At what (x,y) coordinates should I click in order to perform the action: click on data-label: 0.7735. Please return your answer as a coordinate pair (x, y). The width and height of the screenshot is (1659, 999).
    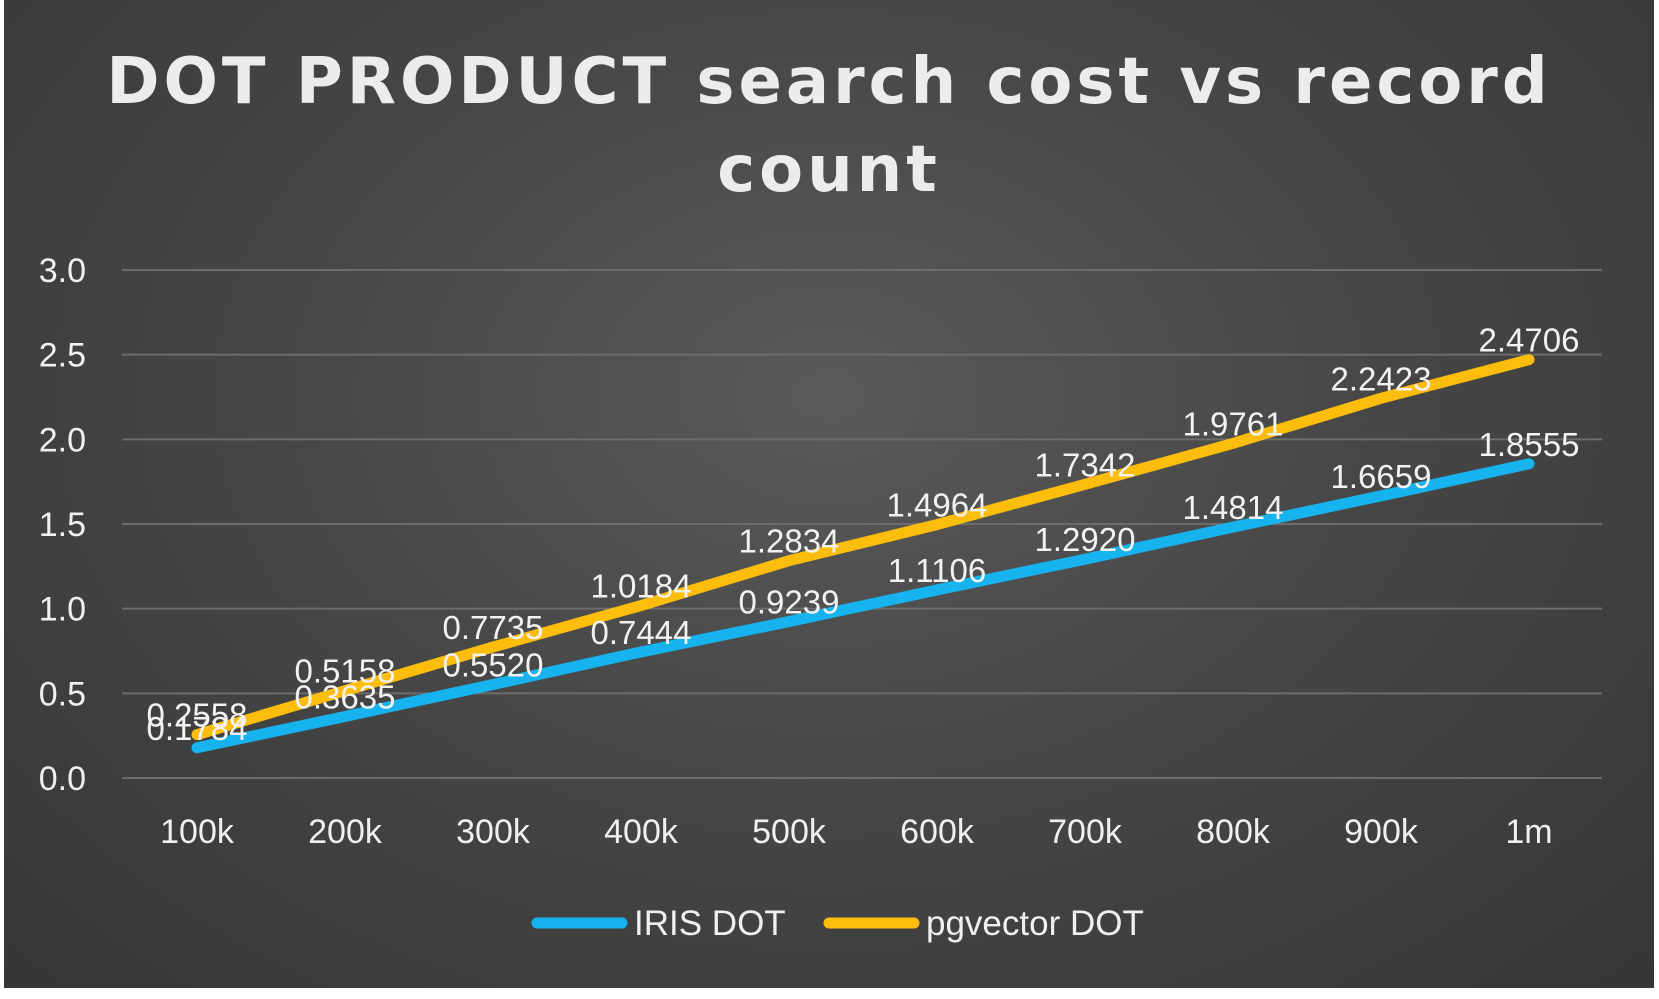
    Looking at the image, I should click on (493, 627).